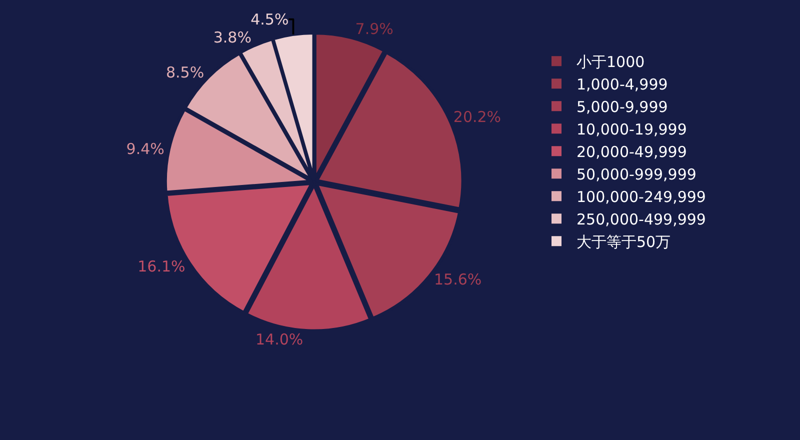  What do you see at coordinates (641, 219) in the screenshot?
I see `legend-label: 250,000-499,999` at bounding box center [641, 219].